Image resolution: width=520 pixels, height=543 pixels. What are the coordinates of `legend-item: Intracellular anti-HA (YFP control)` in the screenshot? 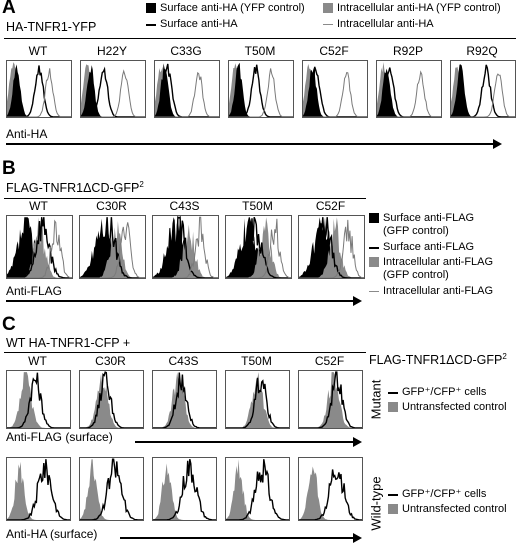 It's located at (412, 8).